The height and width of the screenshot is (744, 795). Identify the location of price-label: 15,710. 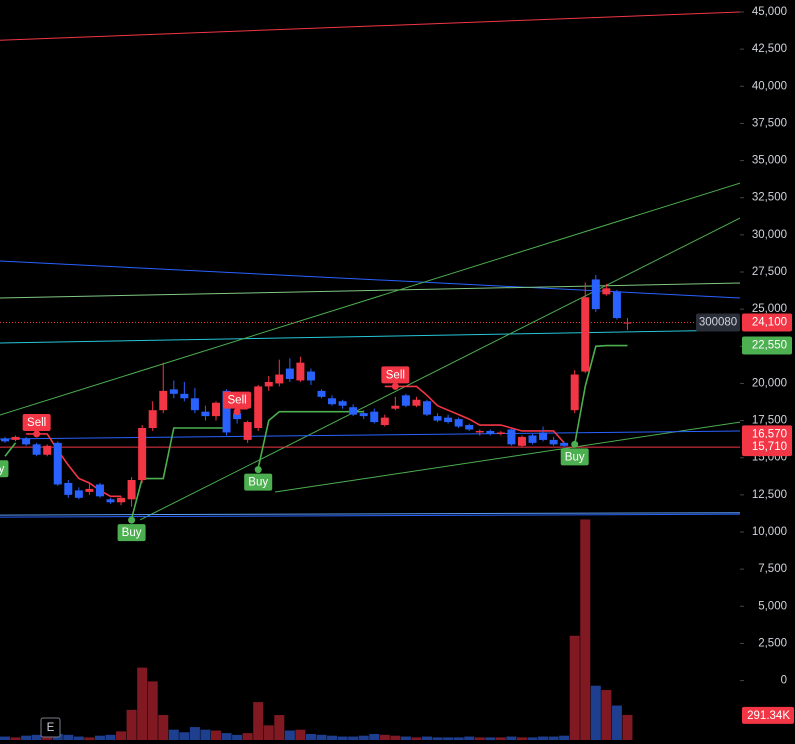
(769, 447).